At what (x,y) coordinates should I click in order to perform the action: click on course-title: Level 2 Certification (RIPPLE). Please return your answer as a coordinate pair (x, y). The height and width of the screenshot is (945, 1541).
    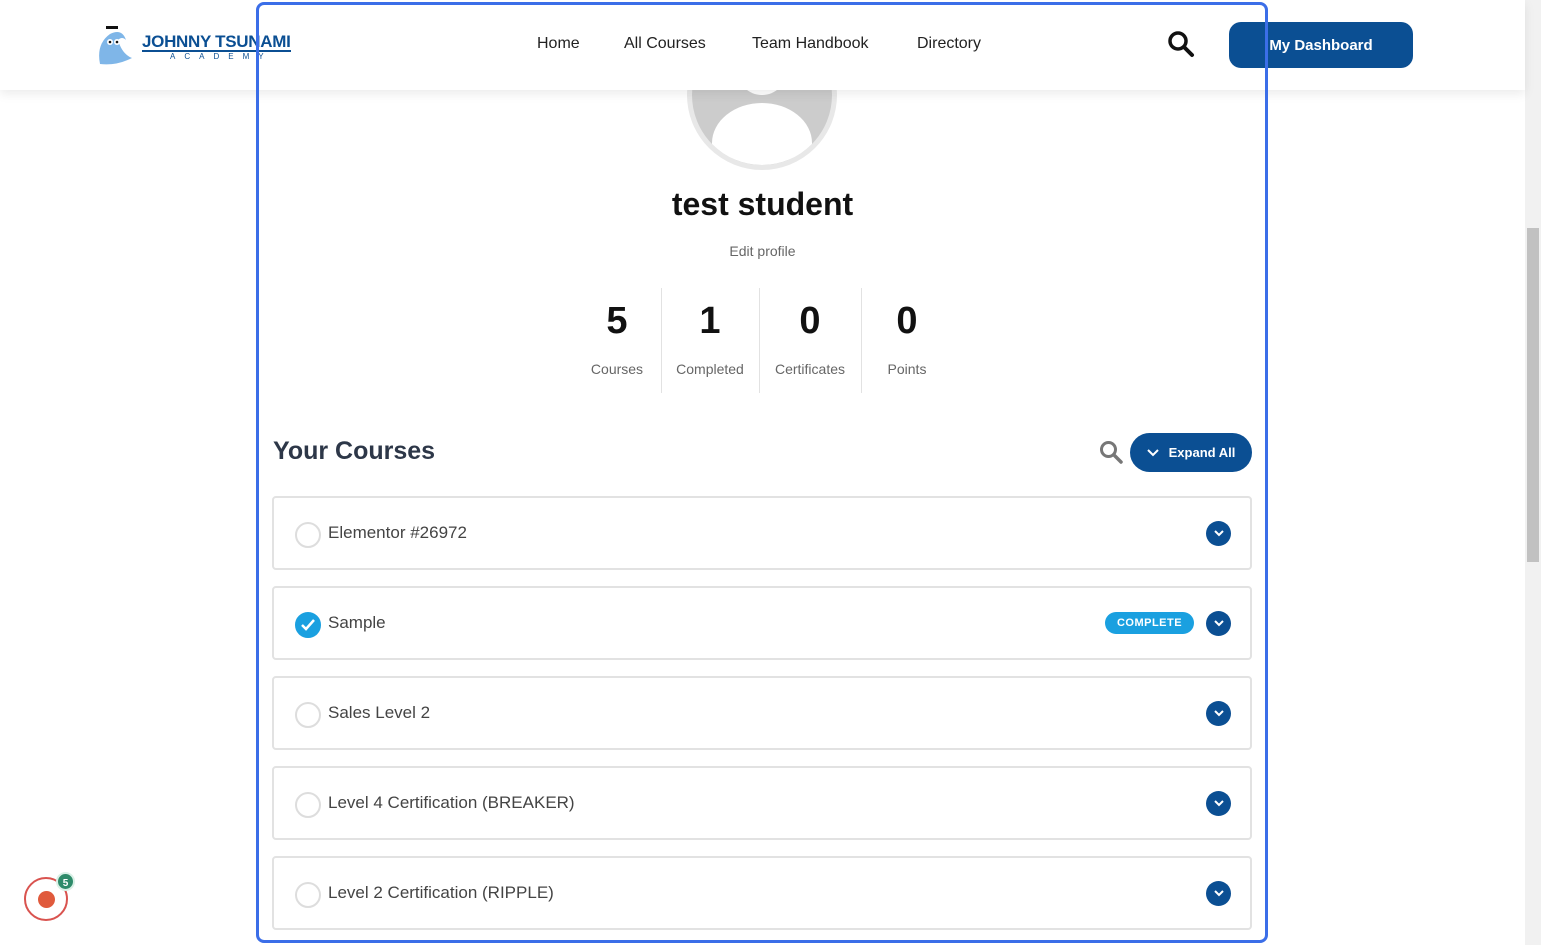
    Looking at the image, I should click on (441, 892).